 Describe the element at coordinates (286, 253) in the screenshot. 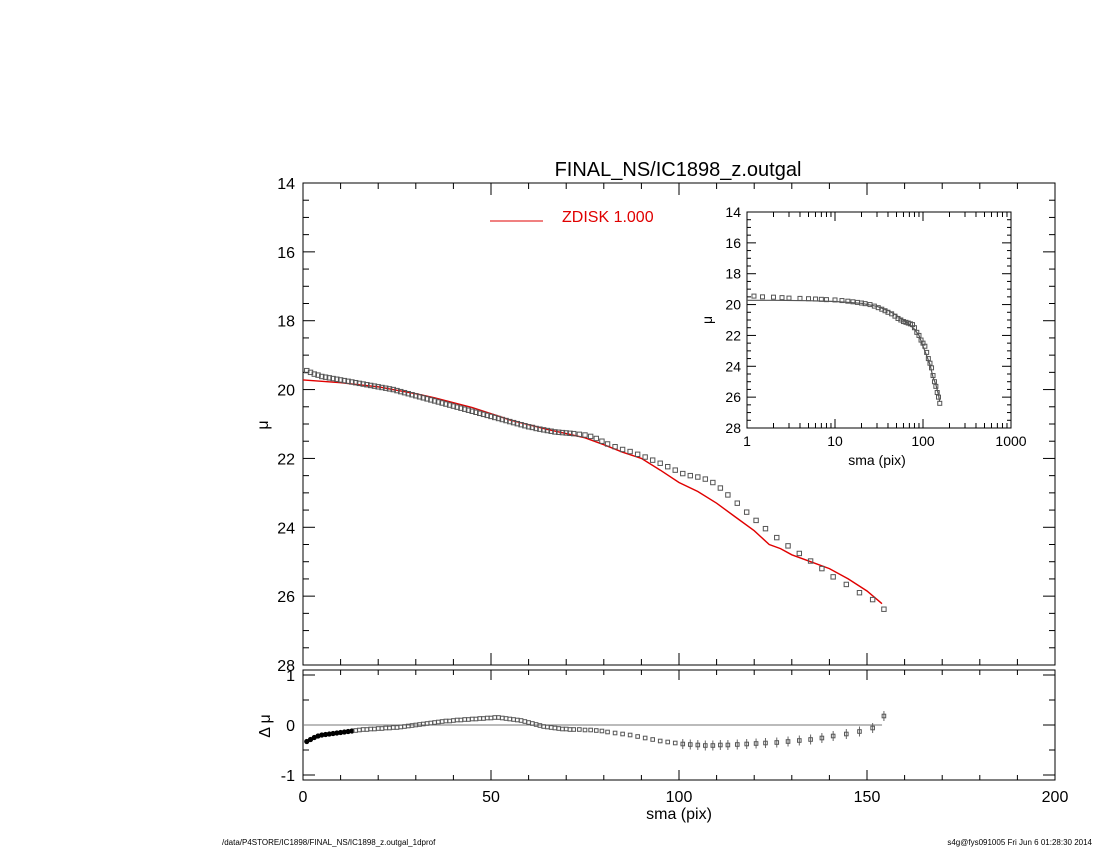

I see `y-tick-label: 16` at that location.